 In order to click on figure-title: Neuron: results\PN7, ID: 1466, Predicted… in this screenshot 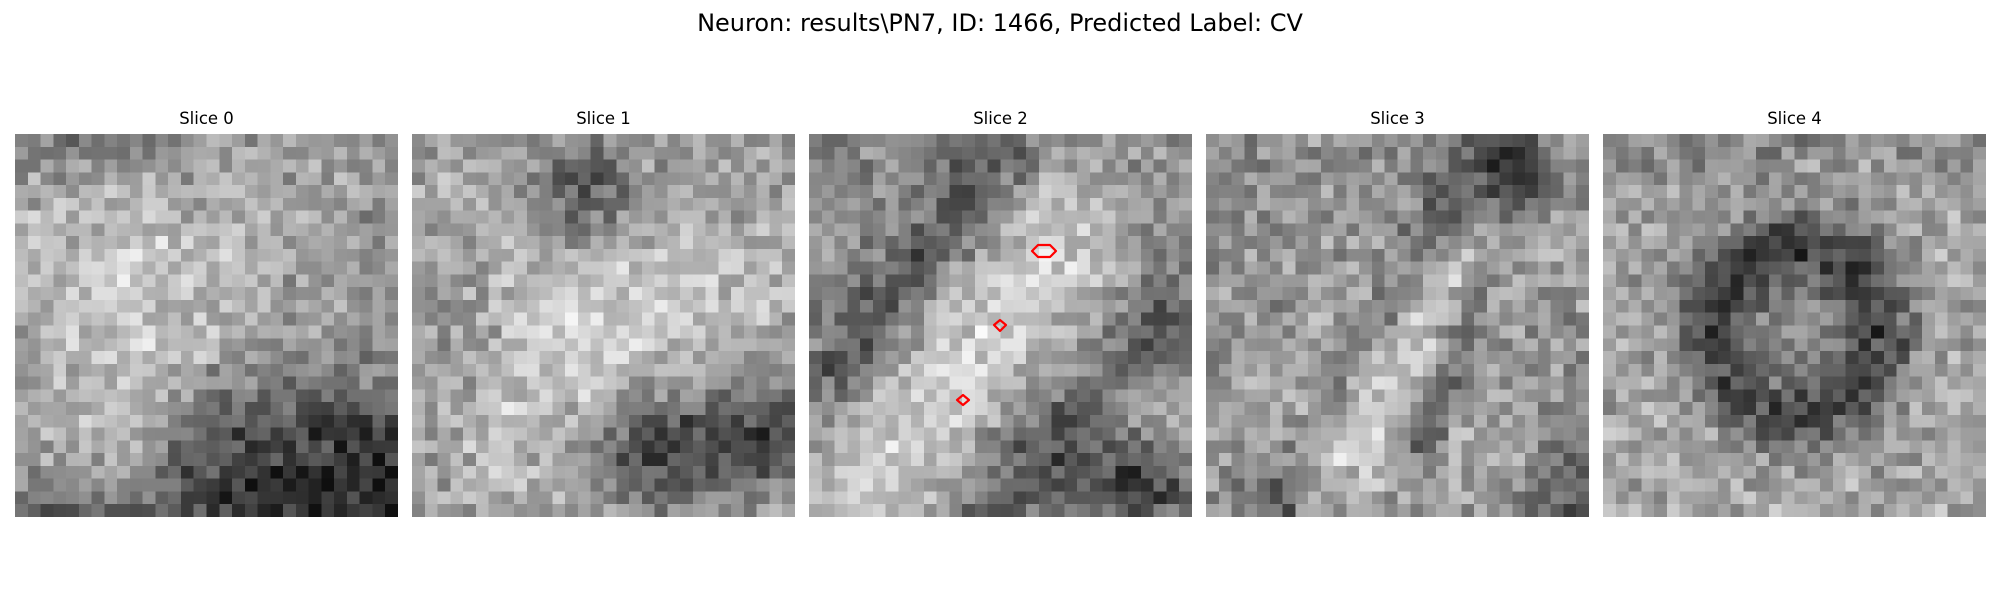, I will do `click(1000, 23)`.